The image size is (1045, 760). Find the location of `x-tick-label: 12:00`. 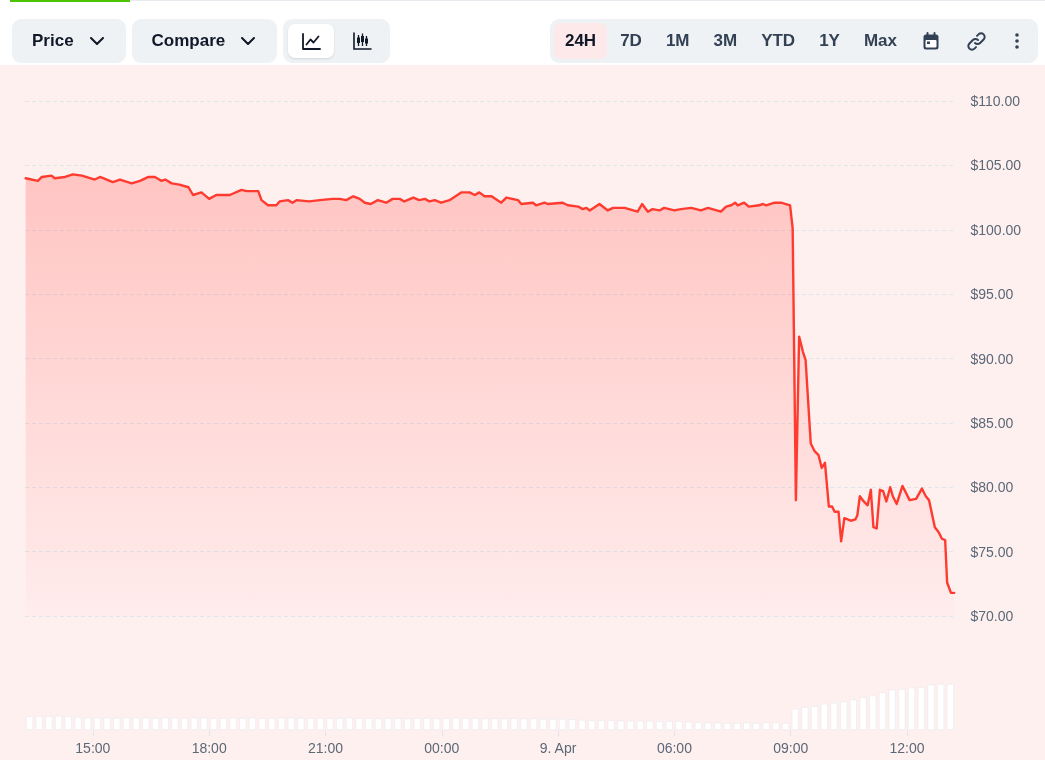

x-tick-label: 12:00 is located at coordinates (907, 748).